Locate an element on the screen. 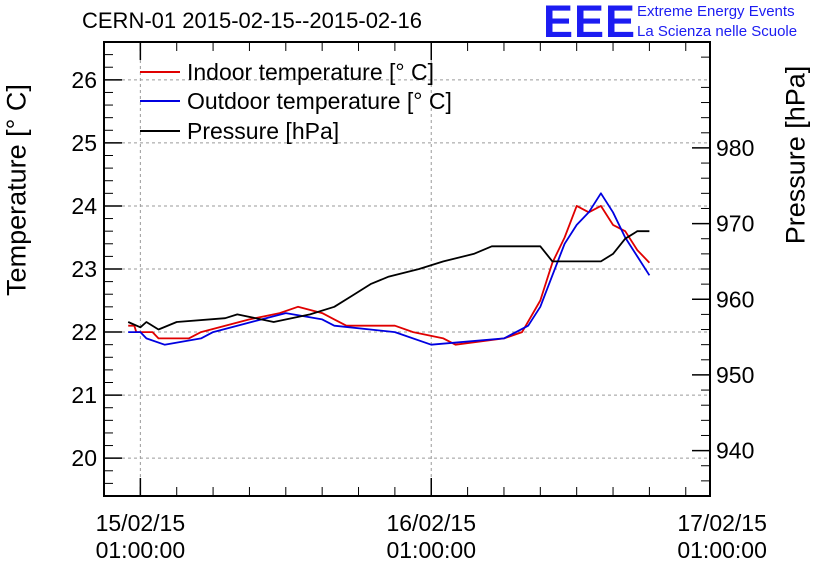  y-right-tick-label: 980 is located at coordinates (735, 148).